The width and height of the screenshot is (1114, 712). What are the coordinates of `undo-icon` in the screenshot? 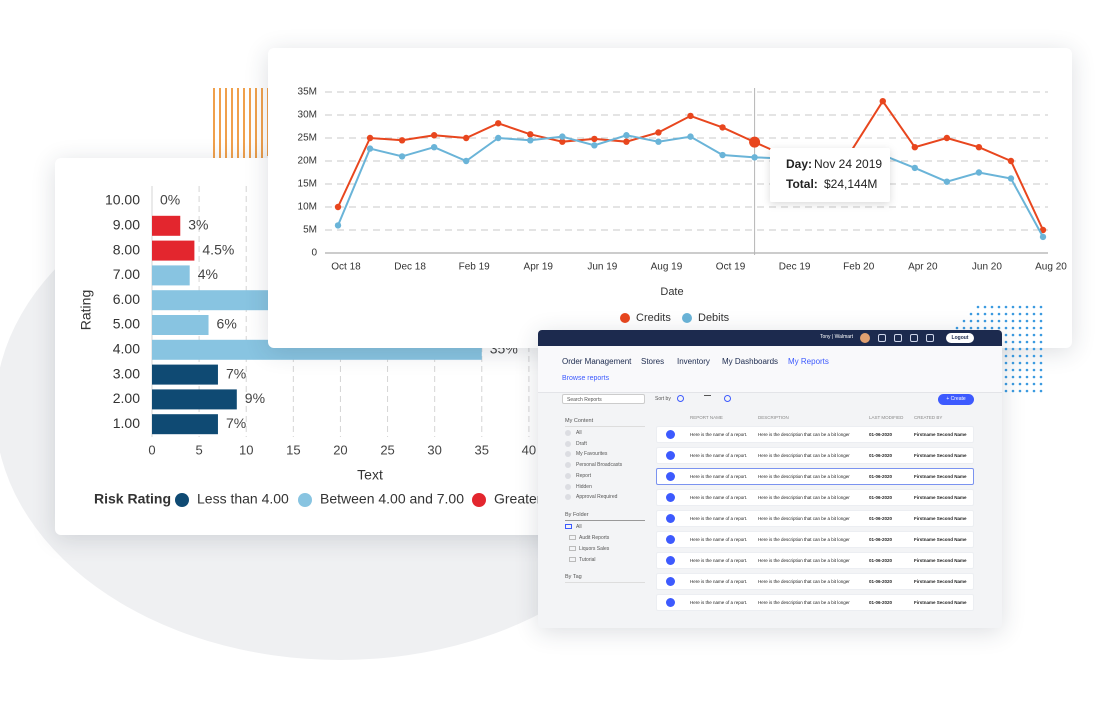 It's located at (707, 398).